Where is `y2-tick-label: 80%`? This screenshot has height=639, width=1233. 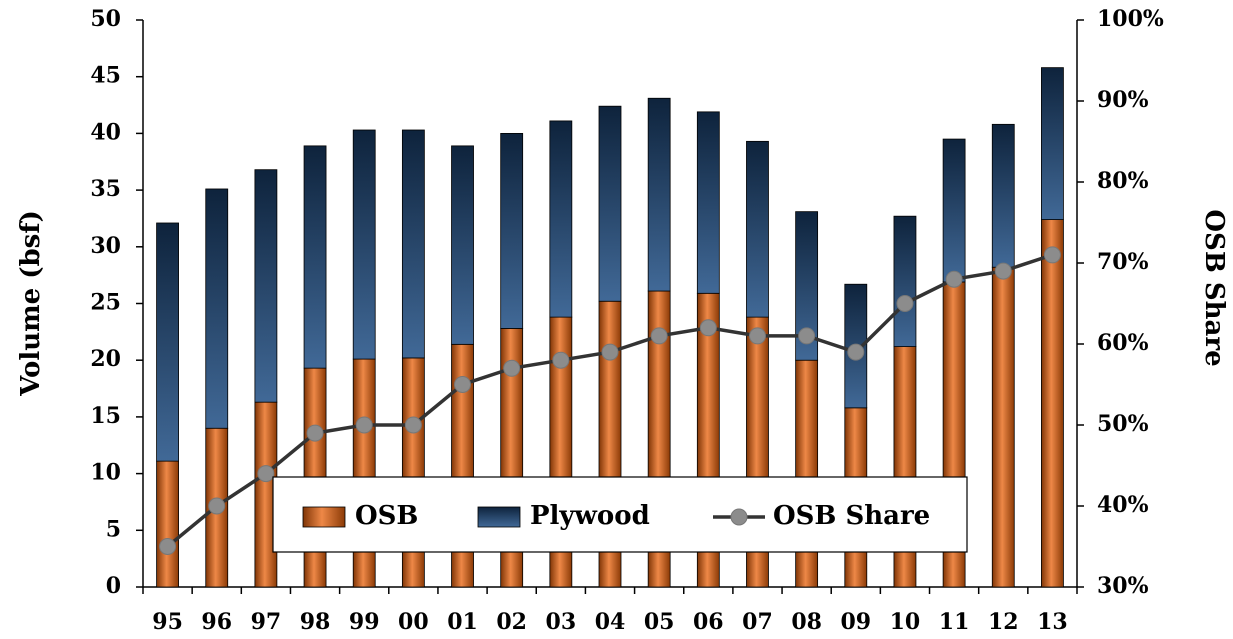
y2-tick-label: 80% is located at coordinates (1123, 181).